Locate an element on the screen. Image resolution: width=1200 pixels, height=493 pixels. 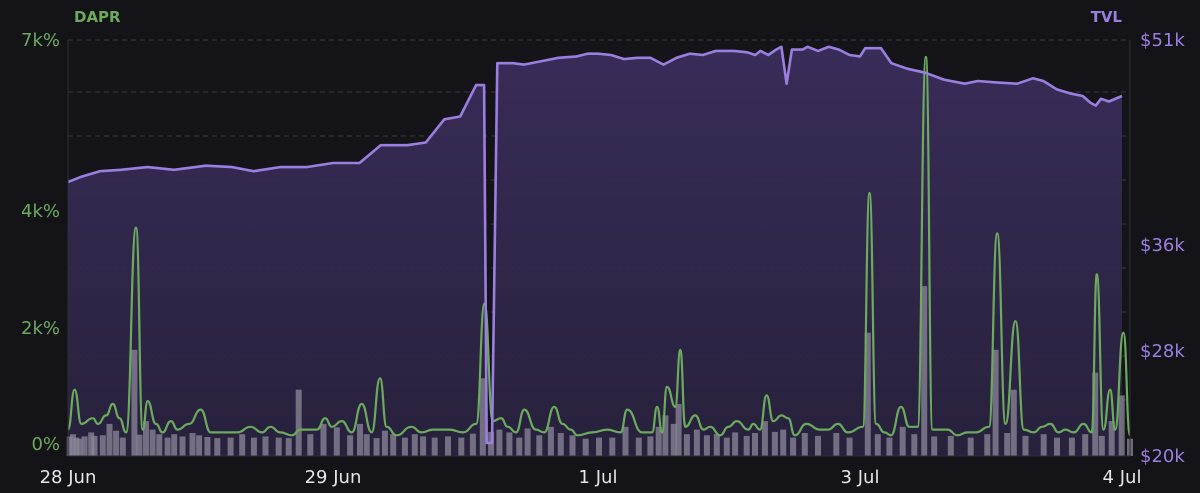
right-tick-label: $28k is located at coordinates (1162, 351).